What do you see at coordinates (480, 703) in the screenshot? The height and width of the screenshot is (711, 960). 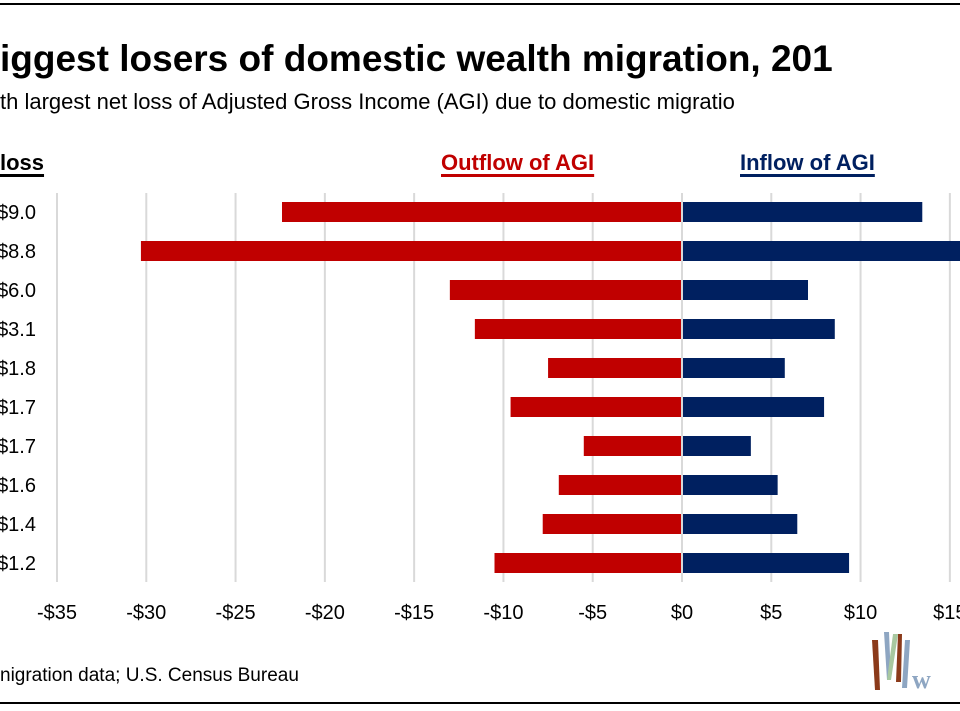 I see `bottom-rule` at bounding box center [480, 703].